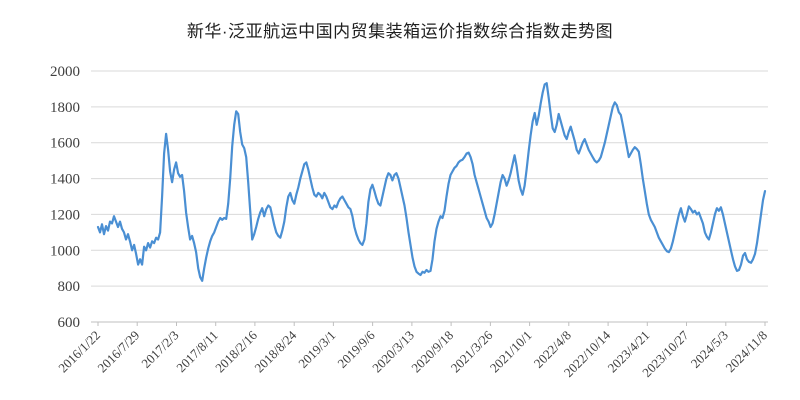 This screenshot has width=800, height=400. Describe the element at coordinates (236, 351) in the screenshot. I see `x-axis-label: 2018/2/16` at that location.